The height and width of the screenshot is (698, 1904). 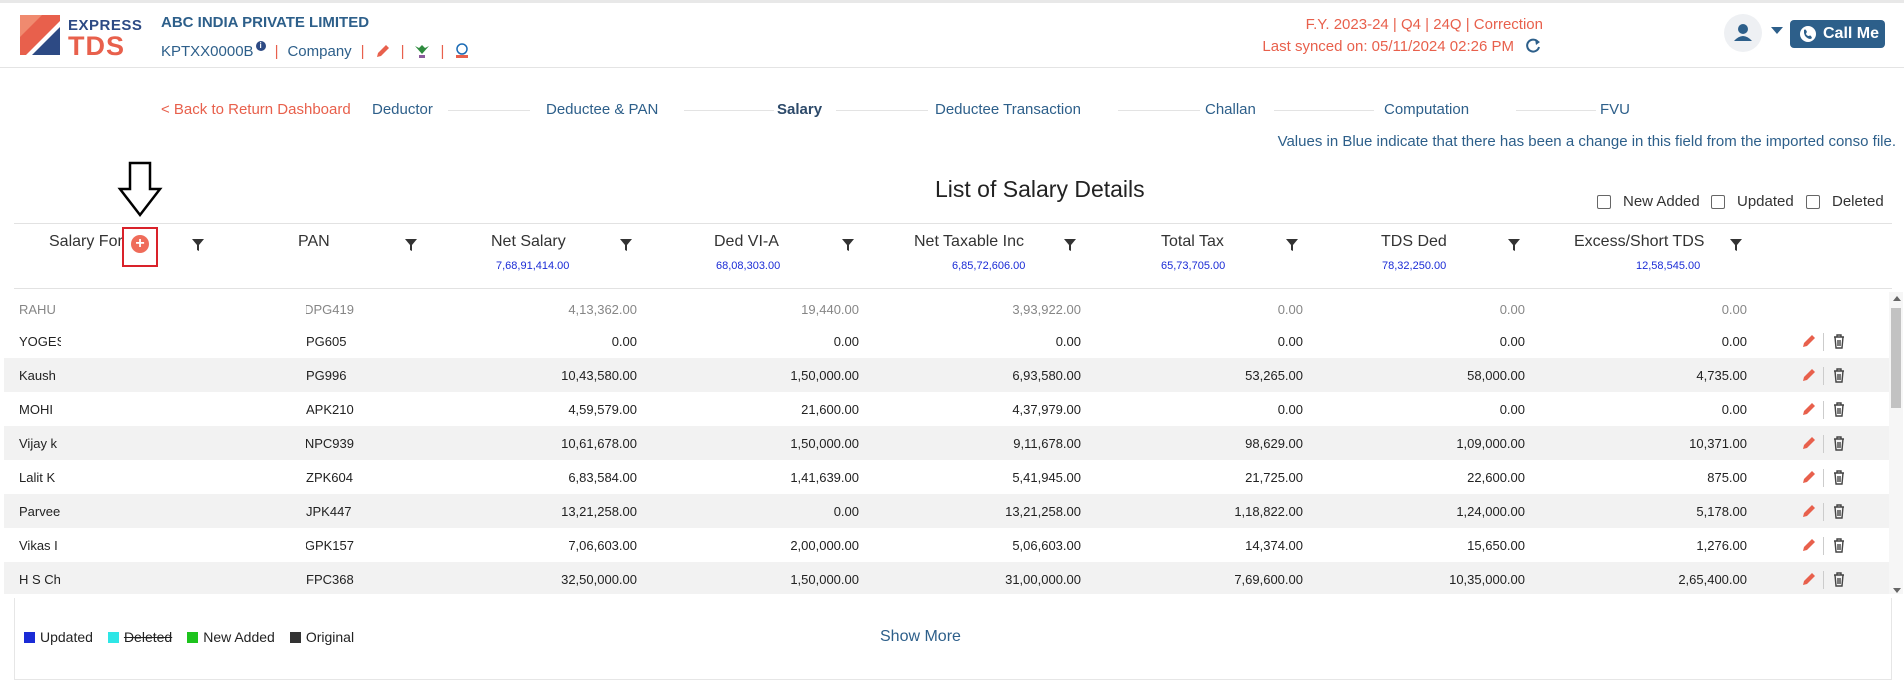 What do you see at coordinates (207, 51) in the screenshot?
I see `tan-number: KPTXX0000B` at bounding box center [207, 51].